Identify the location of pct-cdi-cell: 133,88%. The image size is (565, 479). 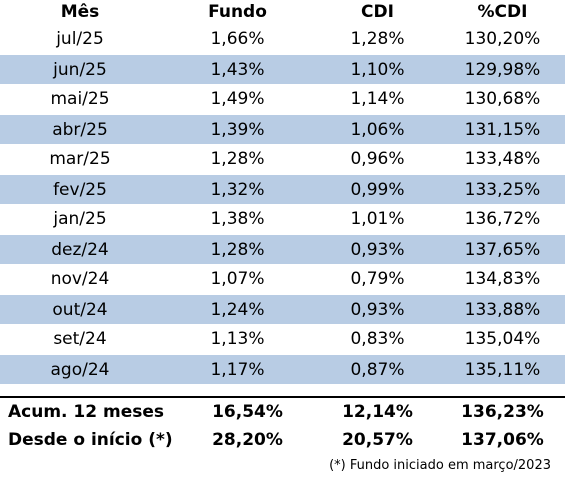
(502, 309).